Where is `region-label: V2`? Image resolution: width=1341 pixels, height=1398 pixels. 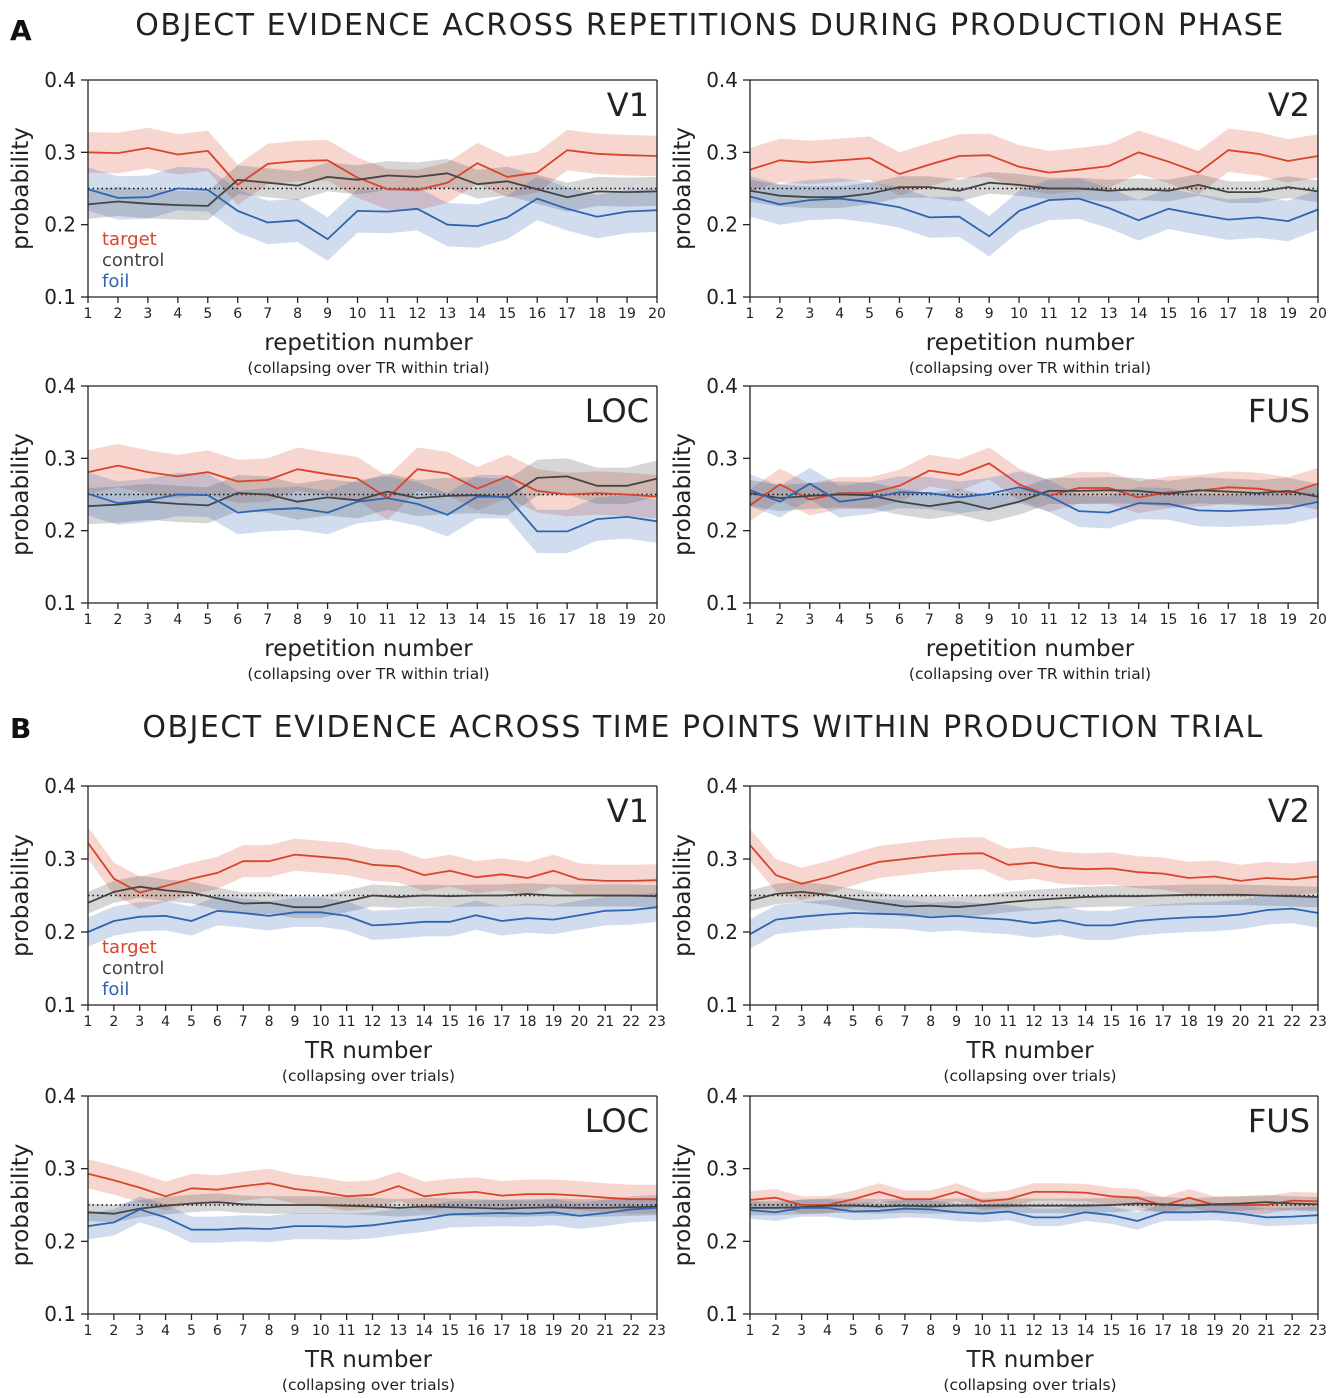
region-label: V2 is located at coordinates (1289, 105).